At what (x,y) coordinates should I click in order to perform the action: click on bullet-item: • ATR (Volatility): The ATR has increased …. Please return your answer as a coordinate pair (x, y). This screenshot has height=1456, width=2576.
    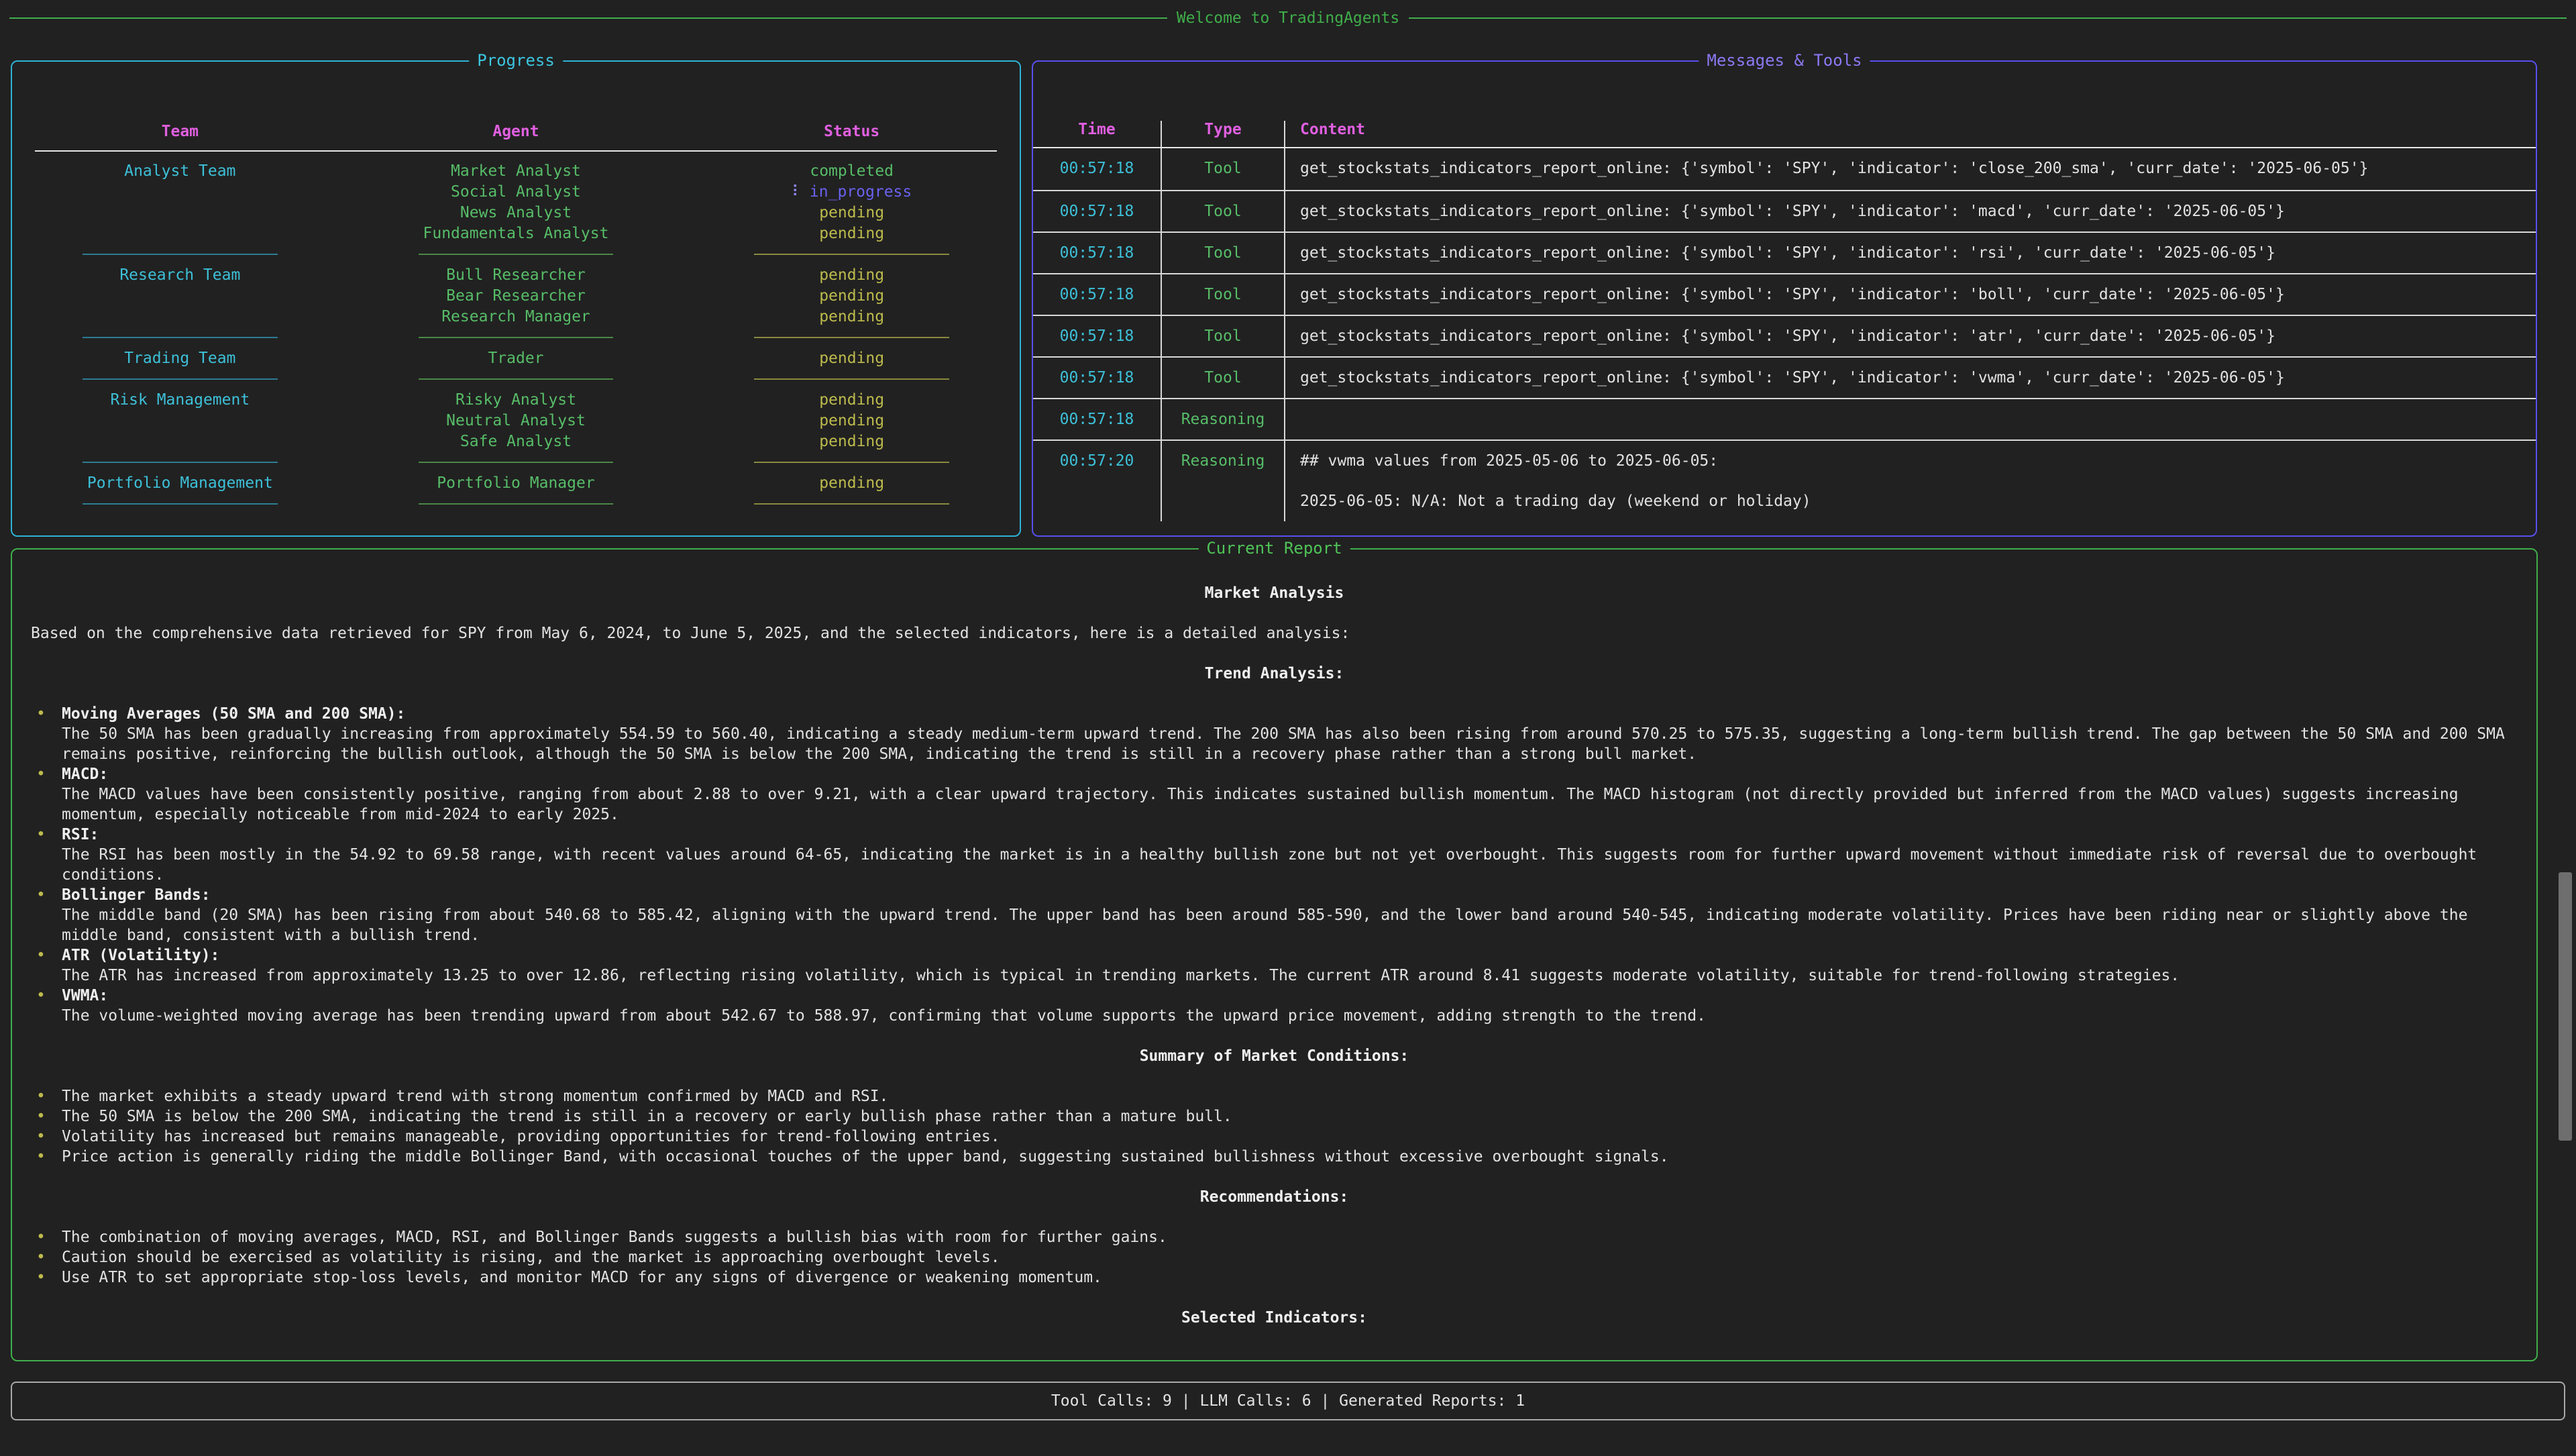
    Looking at the image, I should click on (1274, 966).